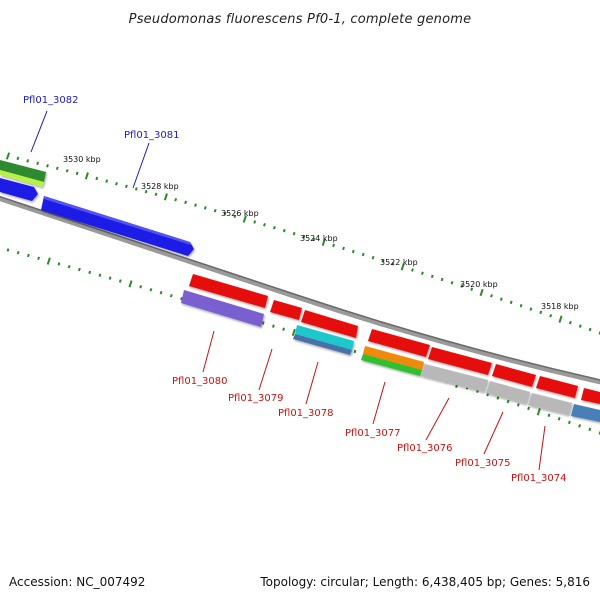 The width and height of the screenshot is (600, 600). I want to click on scale-label: 3520 kbp, so click(479, 284).